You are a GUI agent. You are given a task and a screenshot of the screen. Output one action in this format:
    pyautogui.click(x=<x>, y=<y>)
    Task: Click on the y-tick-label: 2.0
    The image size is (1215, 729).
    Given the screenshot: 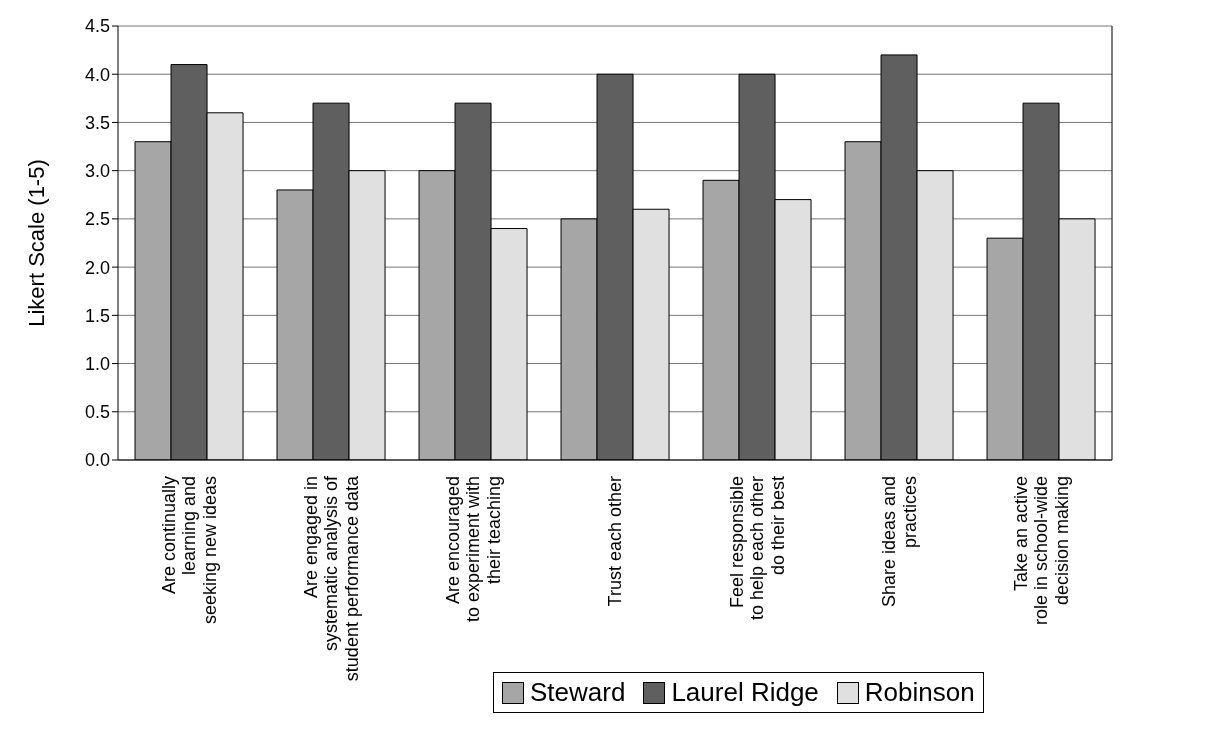 What is the action you would take?
    pyautogui.click(x=97, y=267)
    